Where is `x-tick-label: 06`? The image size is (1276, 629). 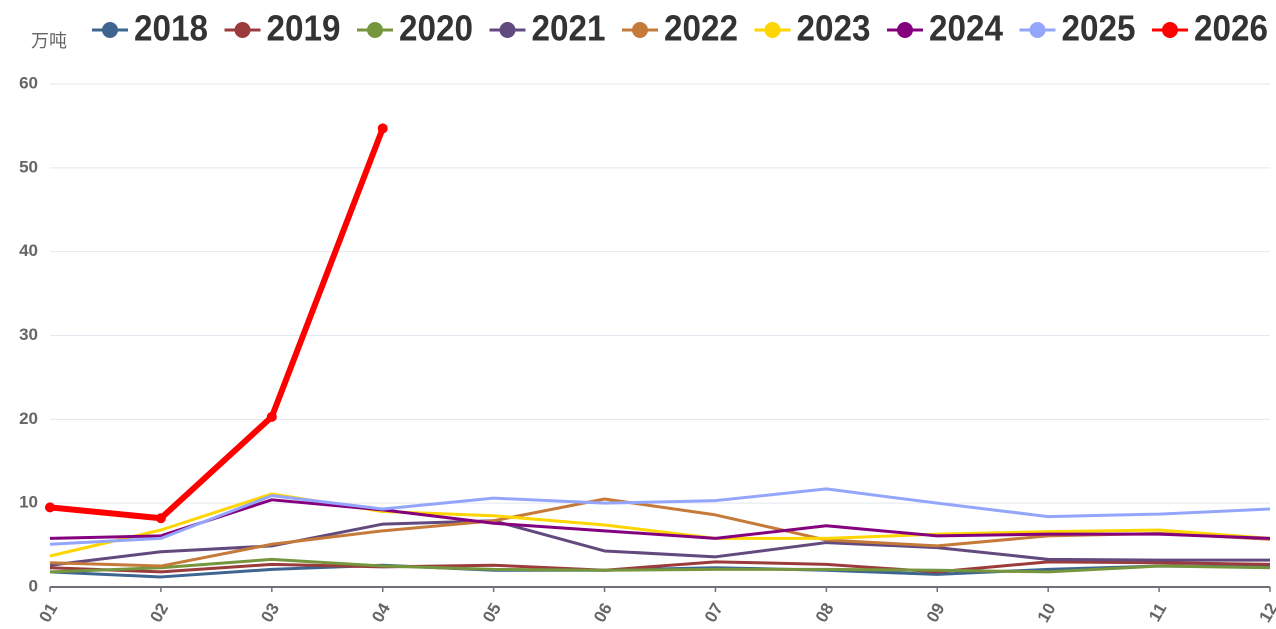
x-tick-label: 06 is located at coordinates (603, 613).